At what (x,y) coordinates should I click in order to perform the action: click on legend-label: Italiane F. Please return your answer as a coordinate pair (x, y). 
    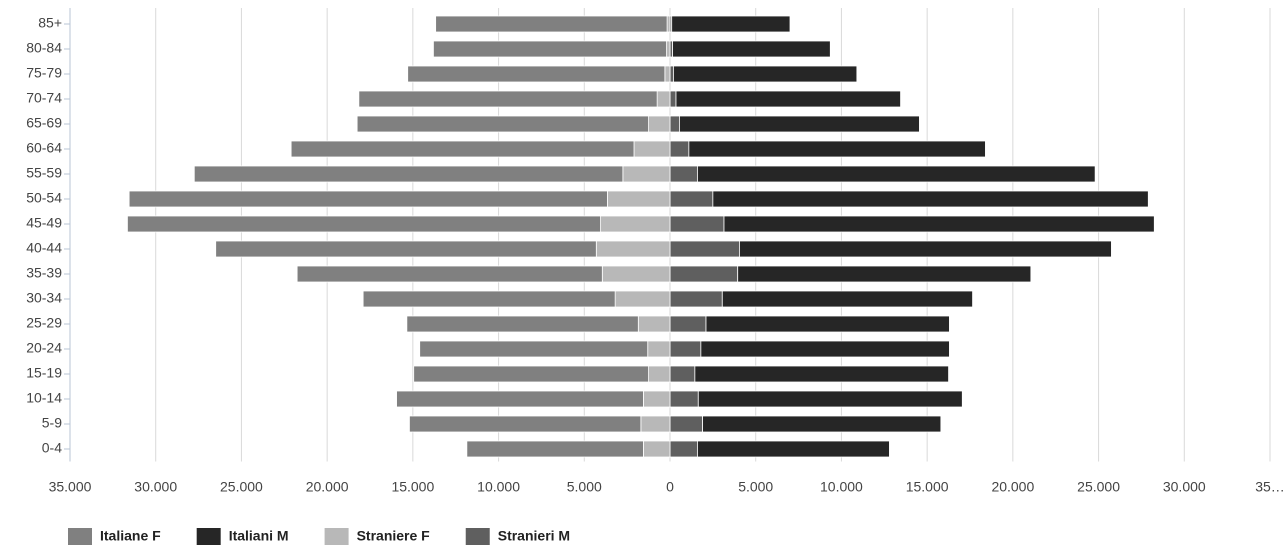
    Looking at the image, I should click on (130, 536).